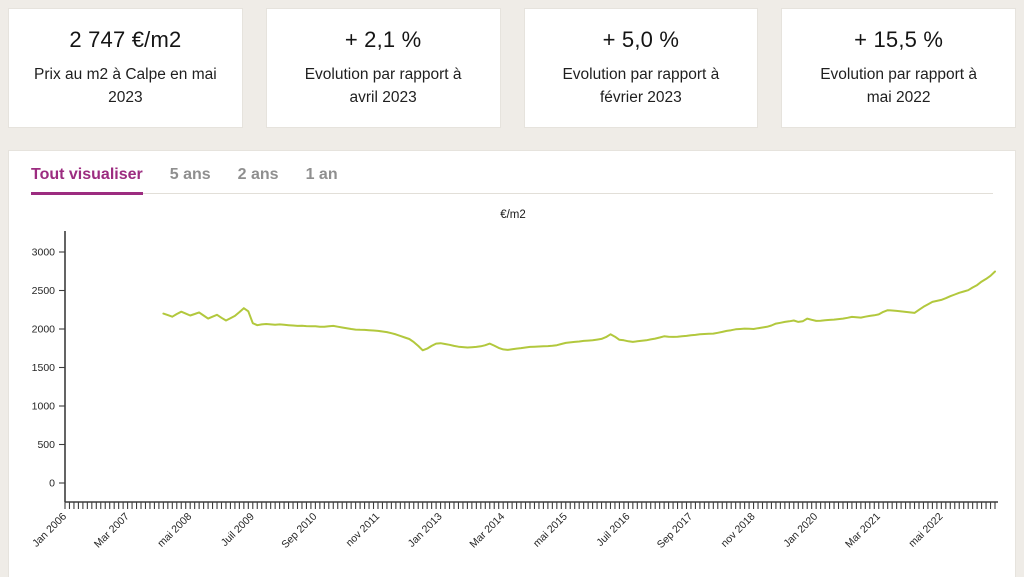 This screenshot has width=1024, height=577. What do you see at coordinates (52, 484) in the screenshot?
I see `y-tick-label: 0` at bounding box center [52, 484].